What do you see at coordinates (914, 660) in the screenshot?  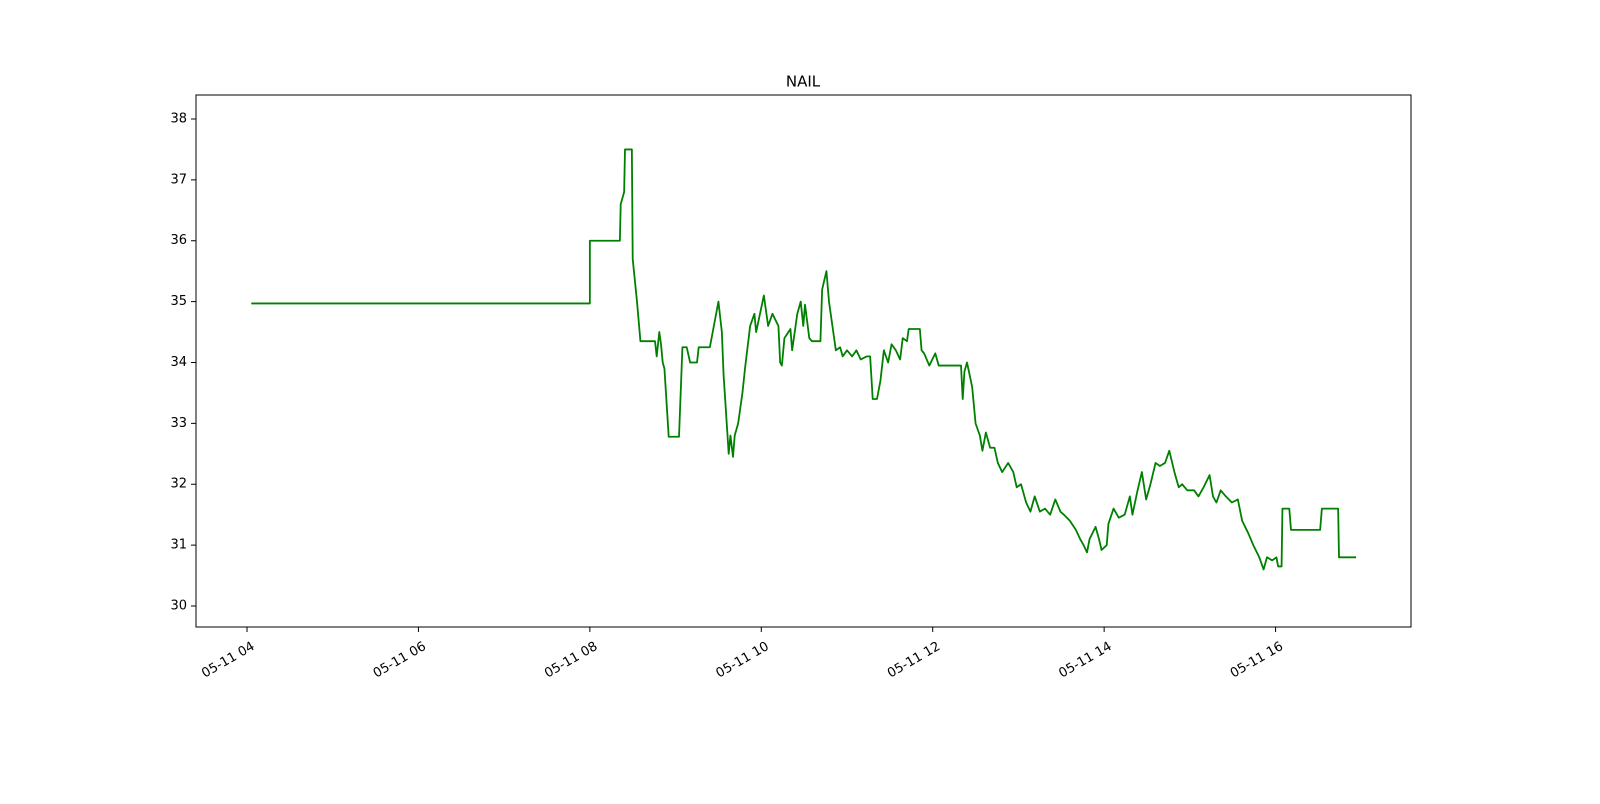 I see `x-tick-label: 05-11 12` at bounding box center [914, 660].